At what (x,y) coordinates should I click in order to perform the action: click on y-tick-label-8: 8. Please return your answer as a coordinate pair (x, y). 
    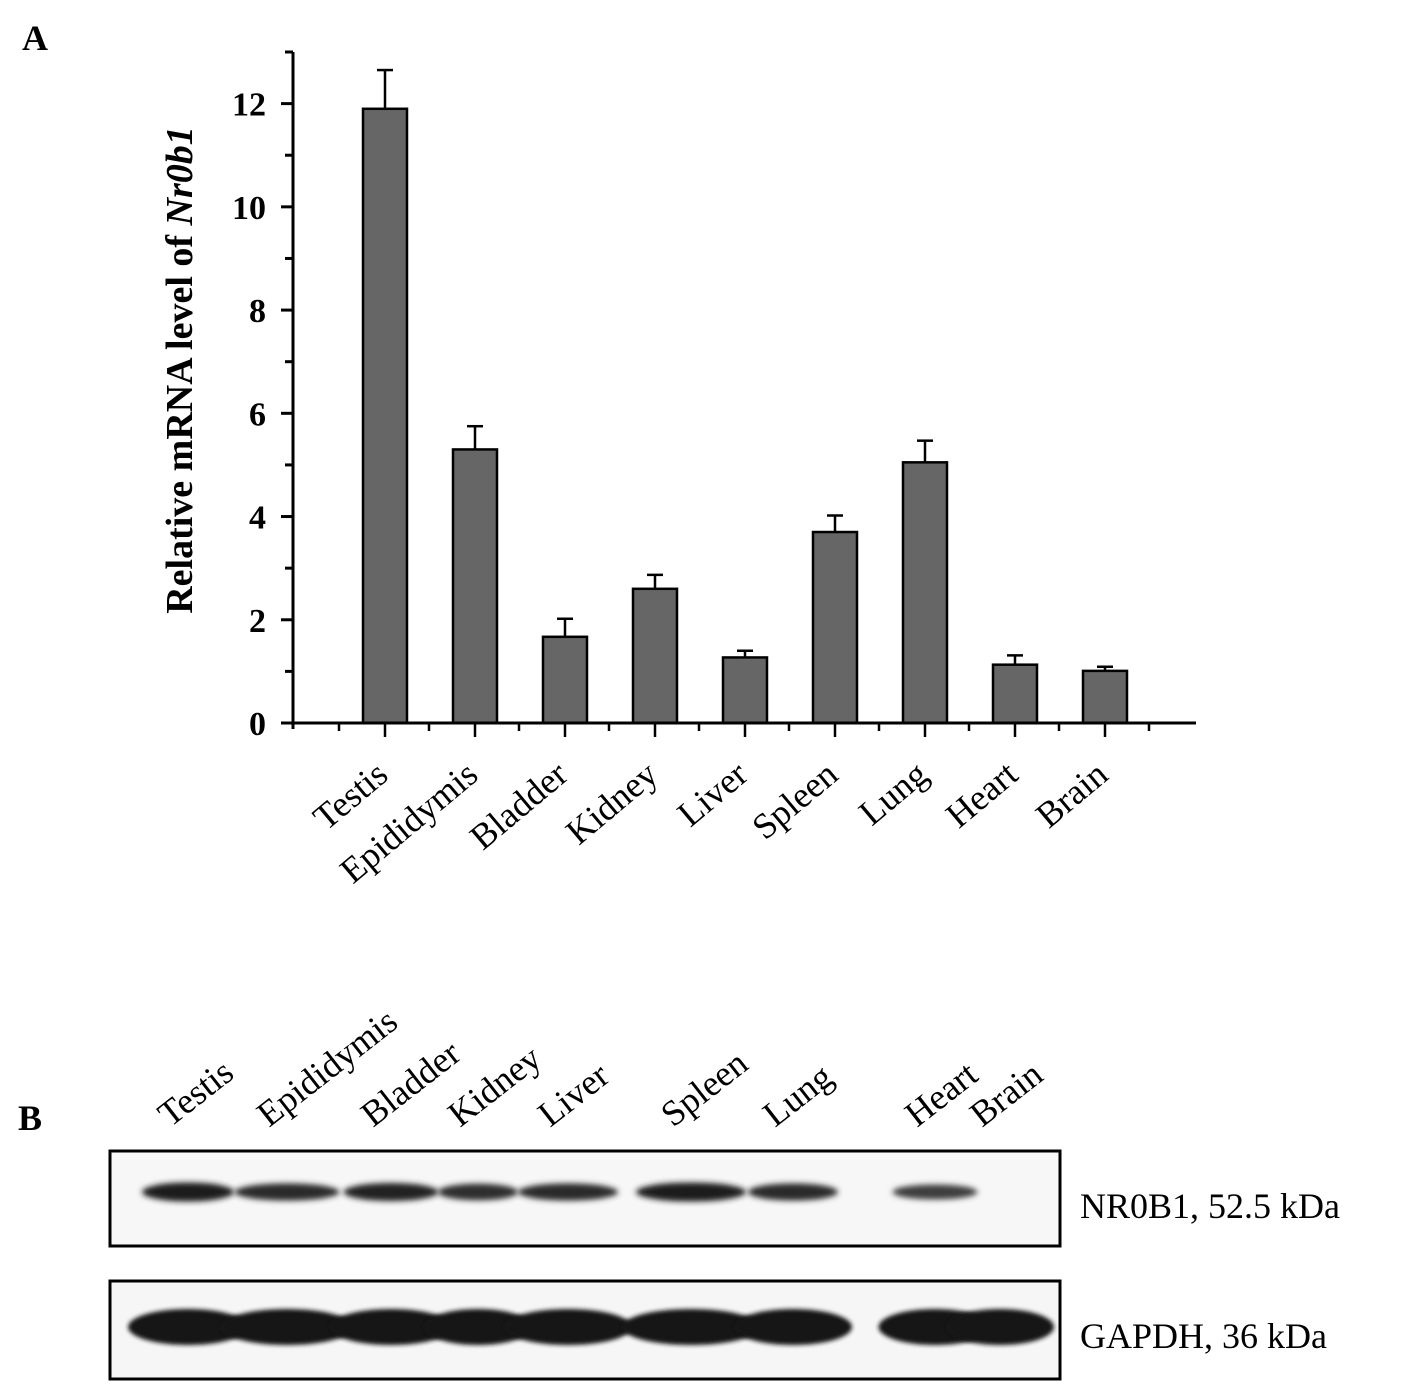
    Looking at the image, I should click on (257, 311).